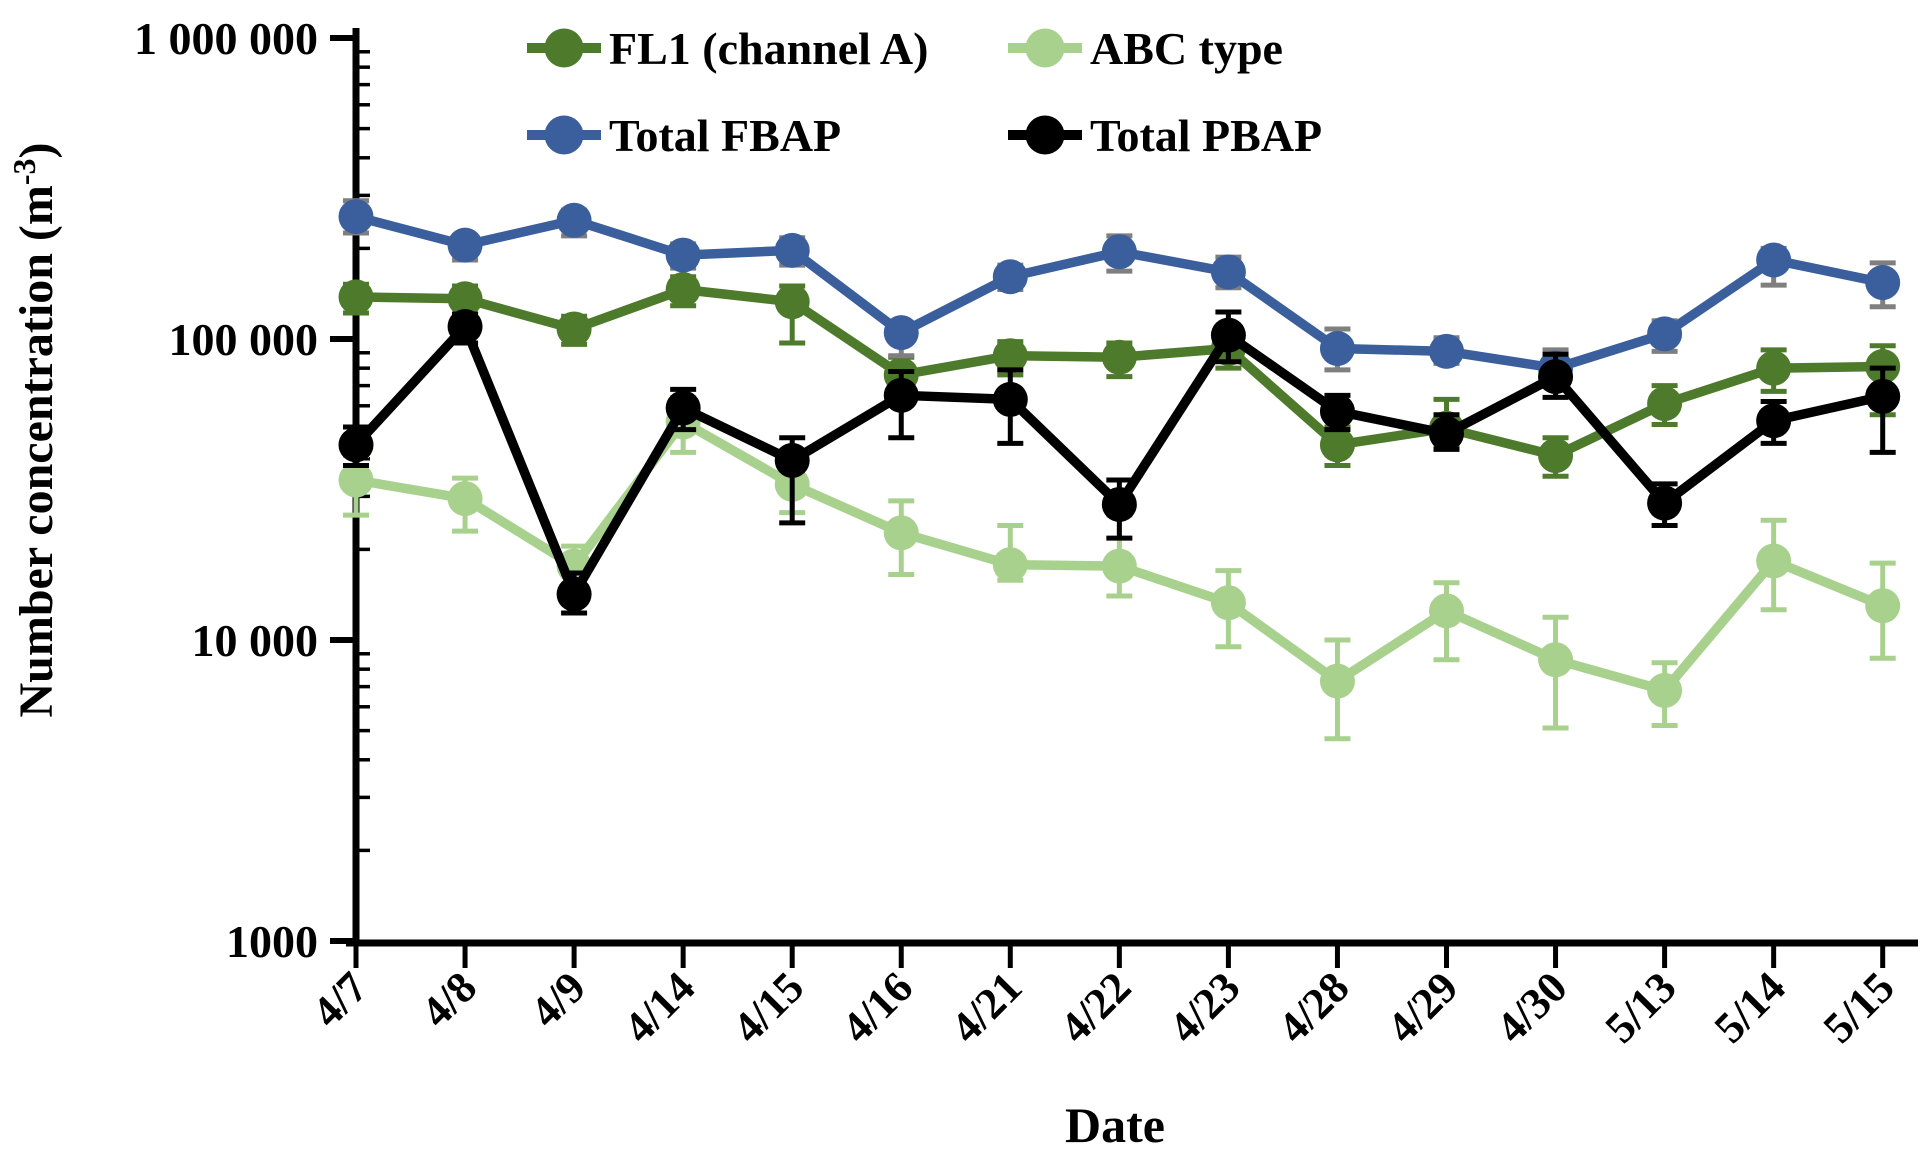  What do you see at coordinates (1641, 1007) in the screenshot?
I see `x-tick-label: 5/13` at bounding box center [1641, 1007].